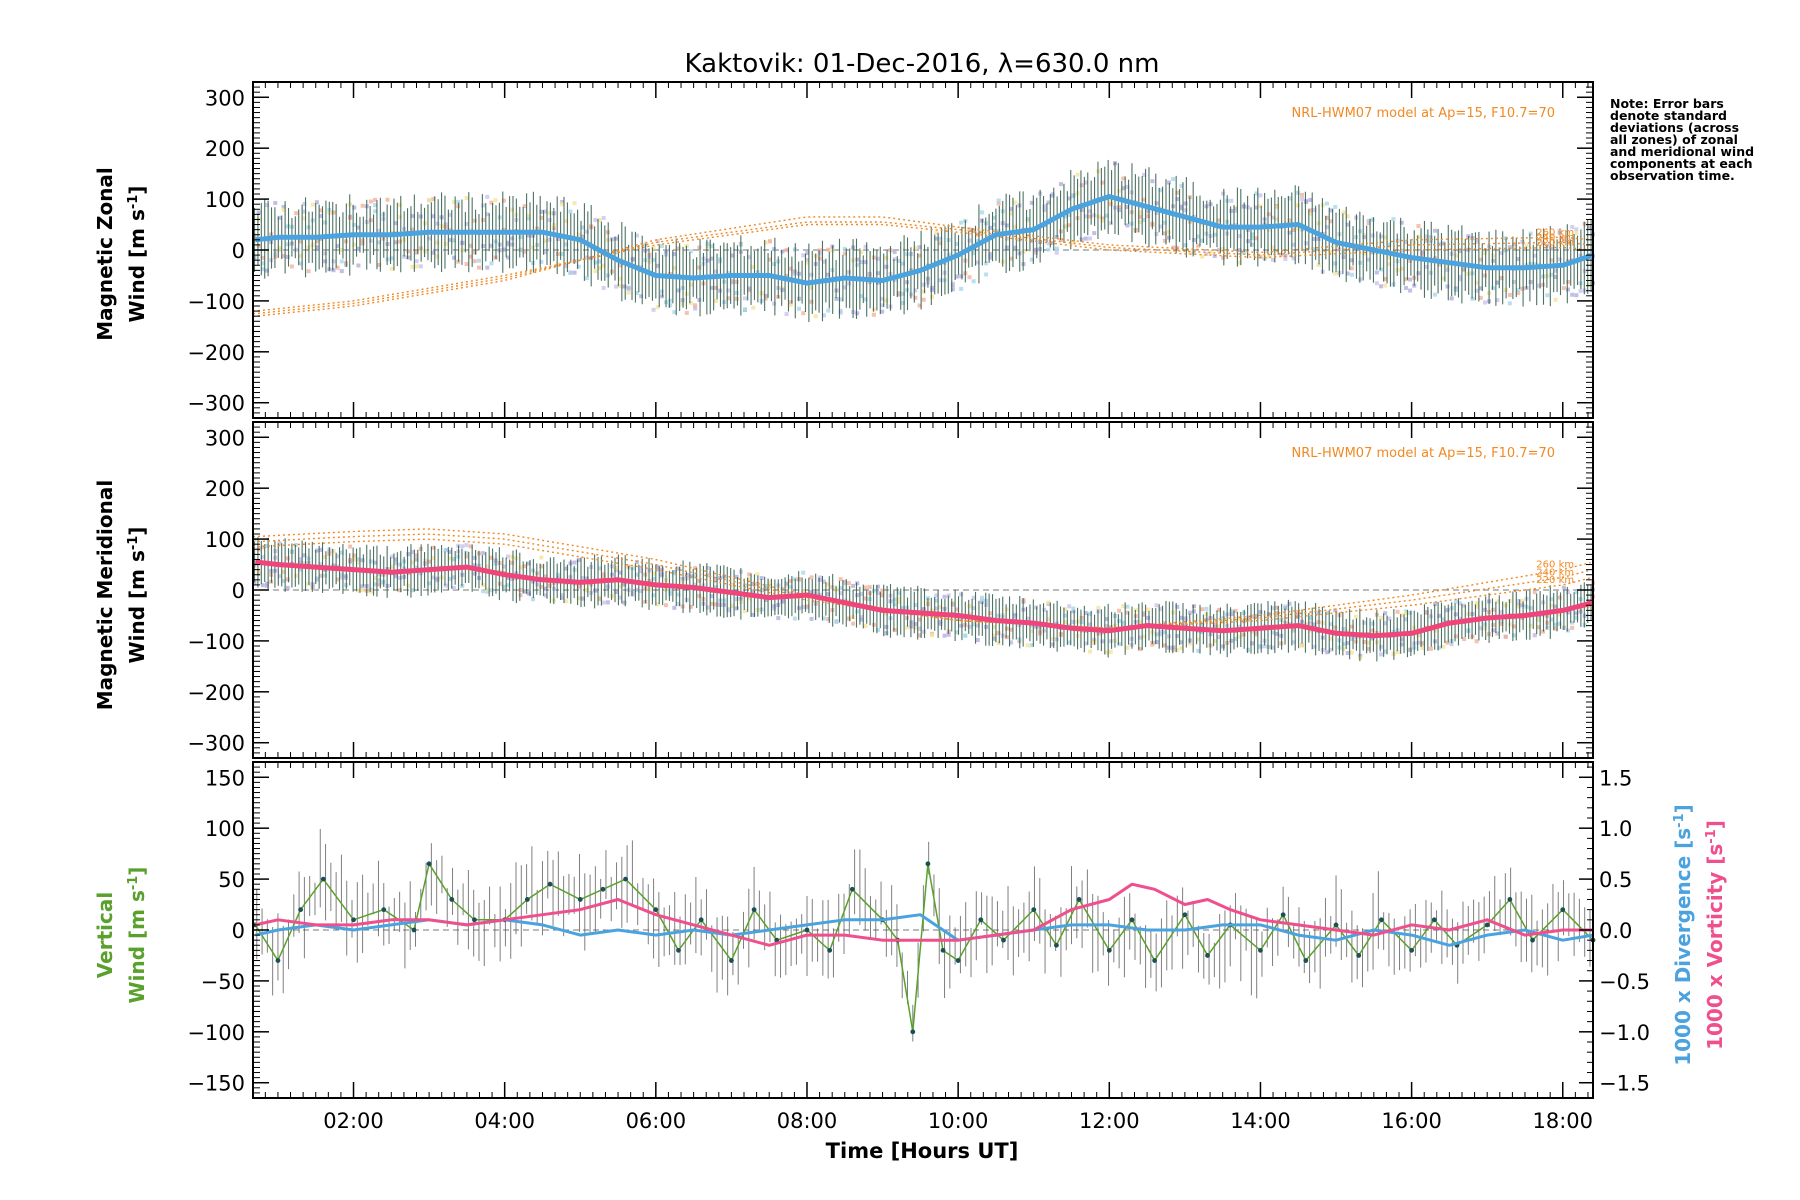  I want to click on y-tick-label: 300, so click(225, 98).